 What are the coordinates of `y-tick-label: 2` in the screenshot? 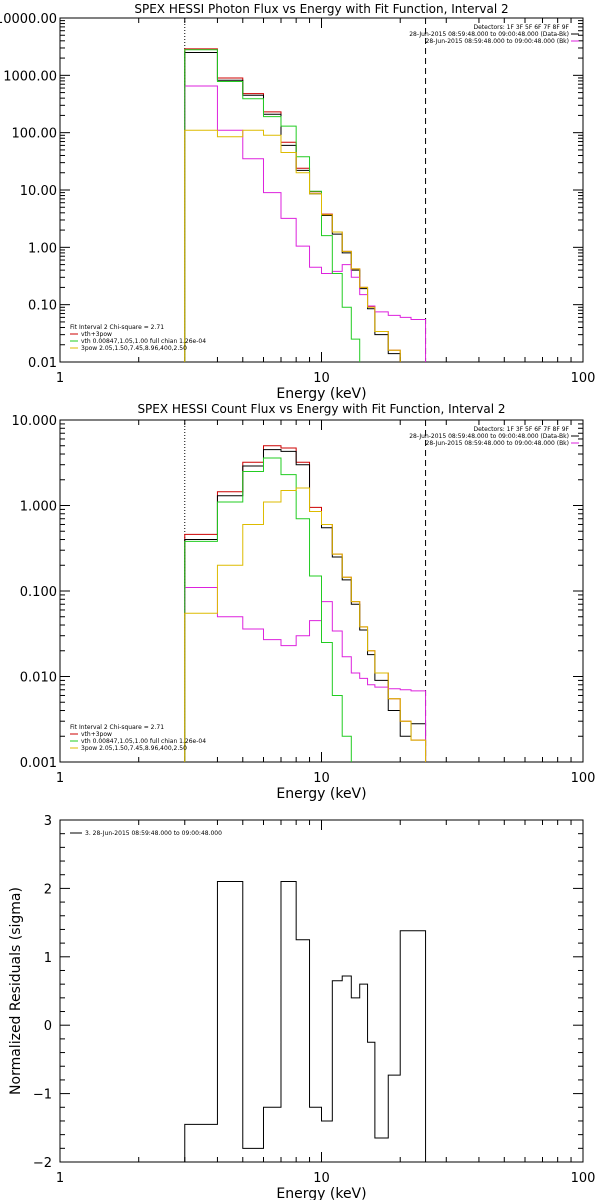 It's located at (48, 889).